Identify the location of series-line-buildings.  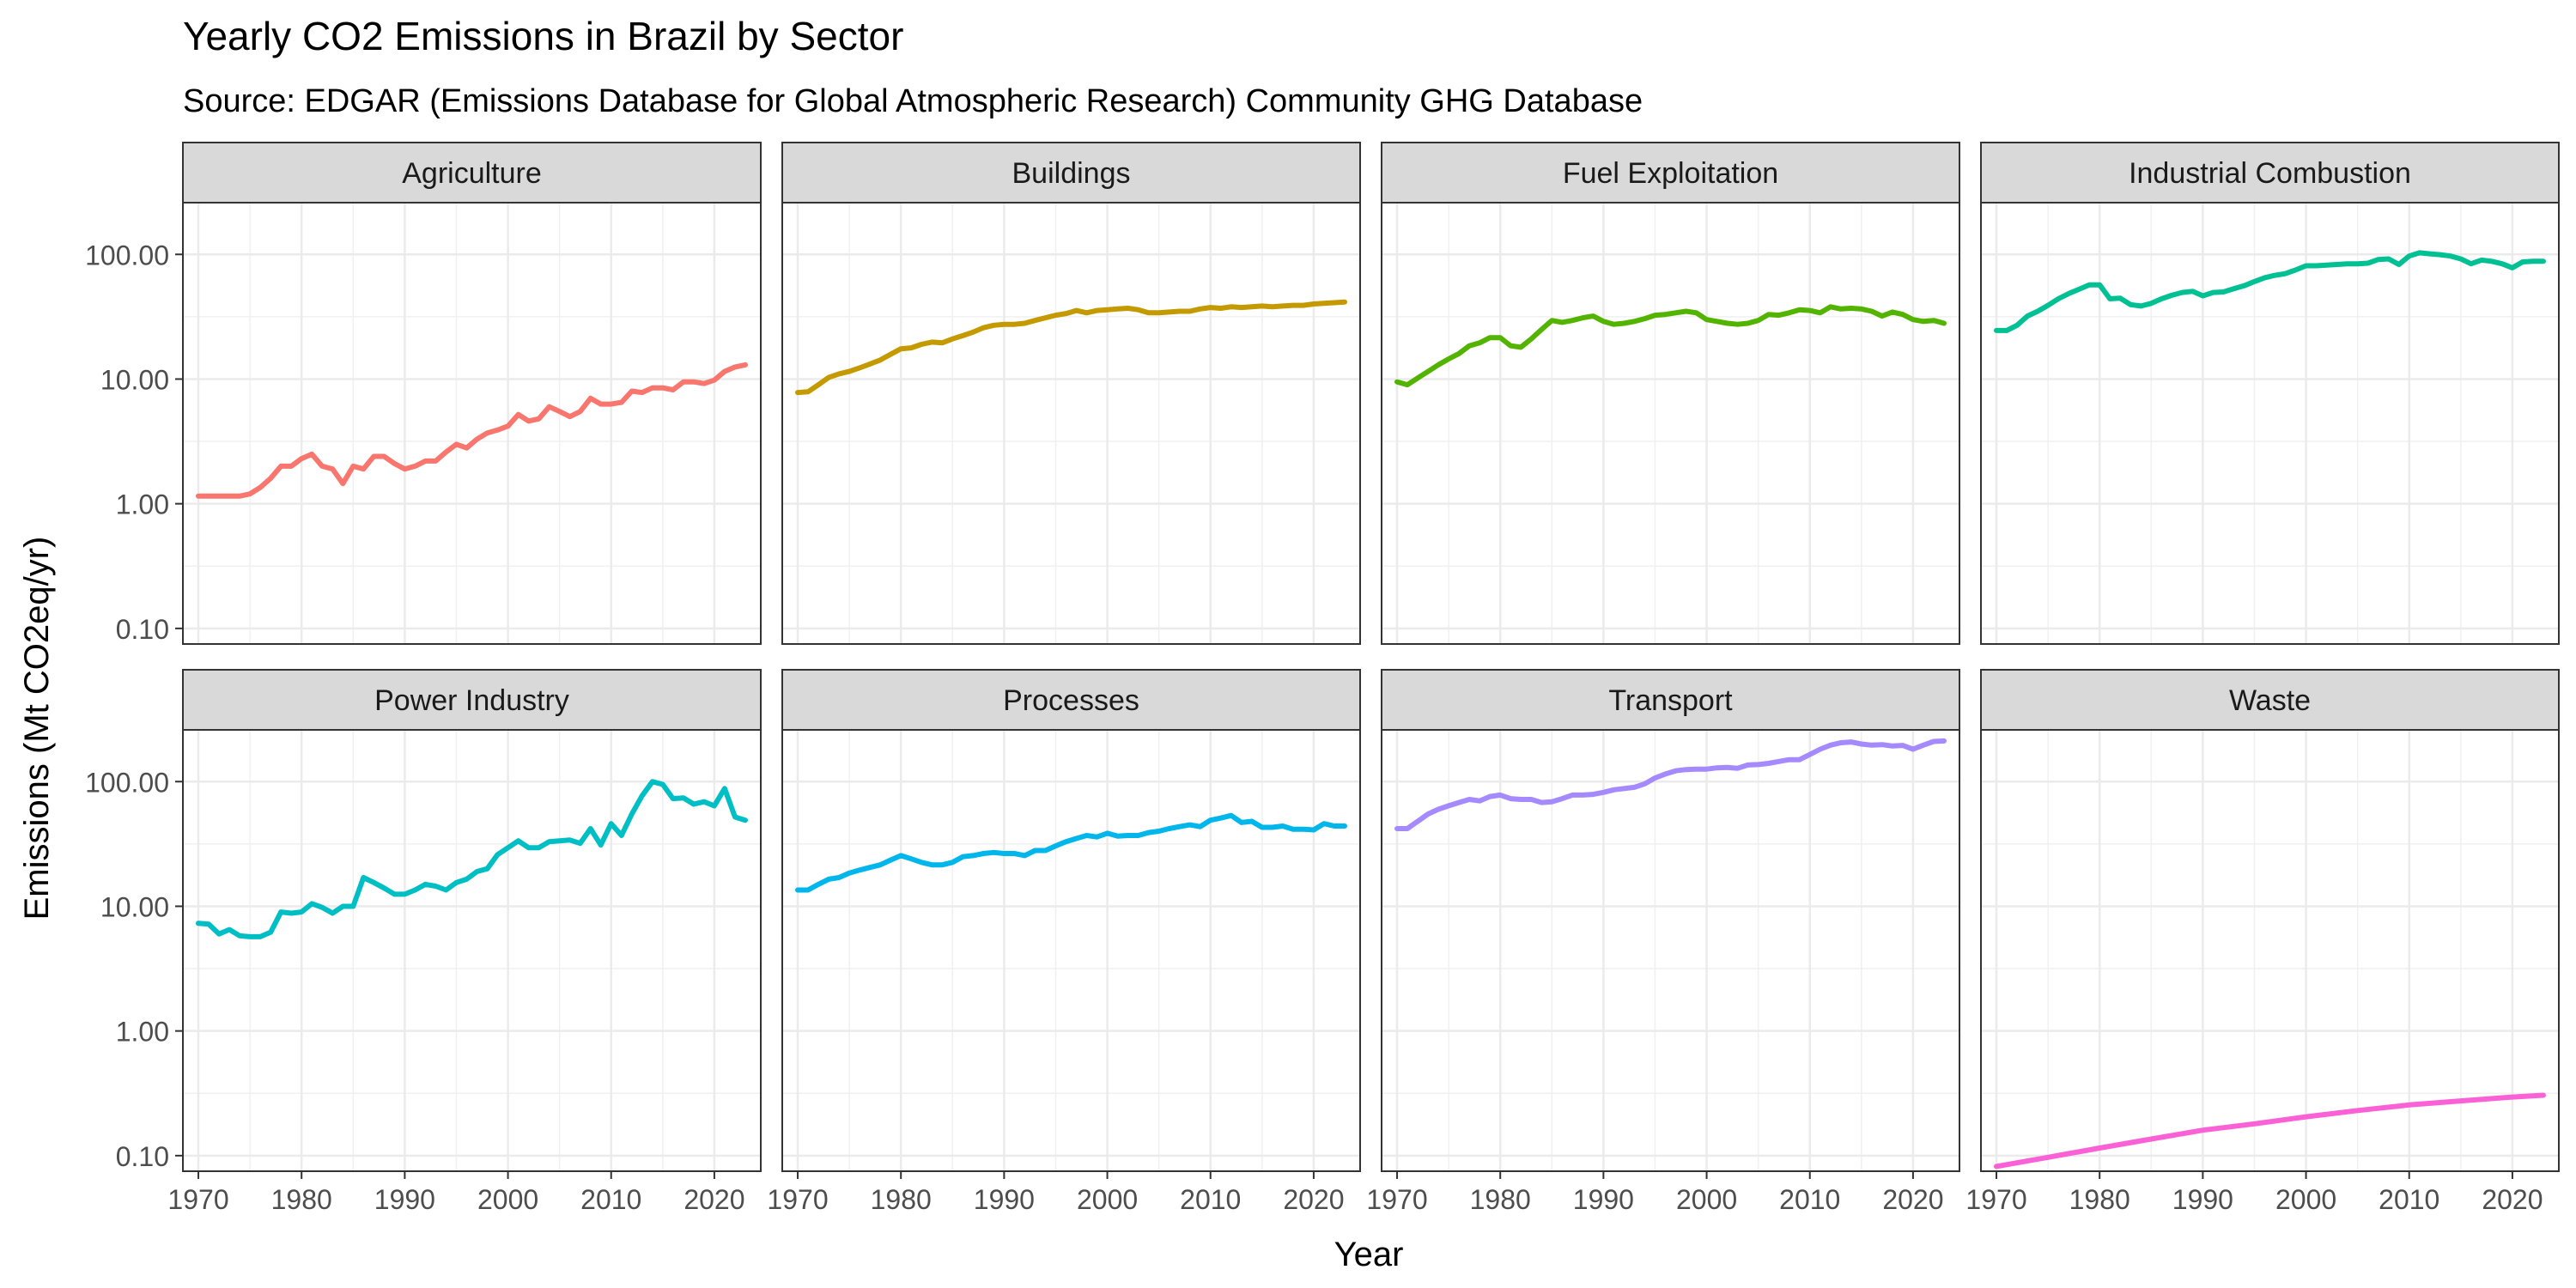
(1071, 347).